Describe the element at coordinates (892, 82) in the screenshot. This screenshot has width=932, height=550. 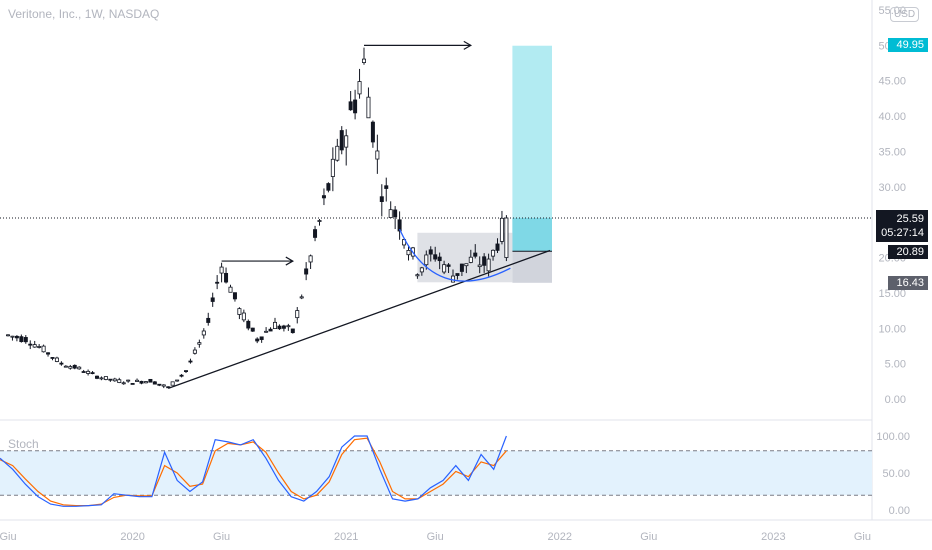
I see `price-tick-label: 45.00` at that location.